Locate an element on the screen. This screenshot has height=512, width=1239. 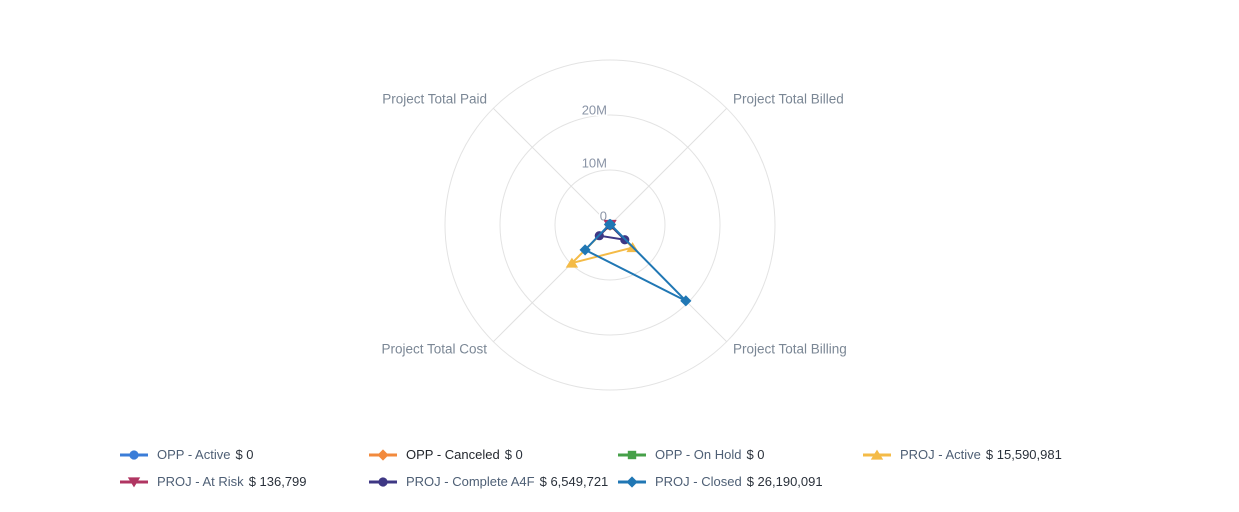
legend-series-name: PROJ - Complete A4F is located at coordinates (470, 481).